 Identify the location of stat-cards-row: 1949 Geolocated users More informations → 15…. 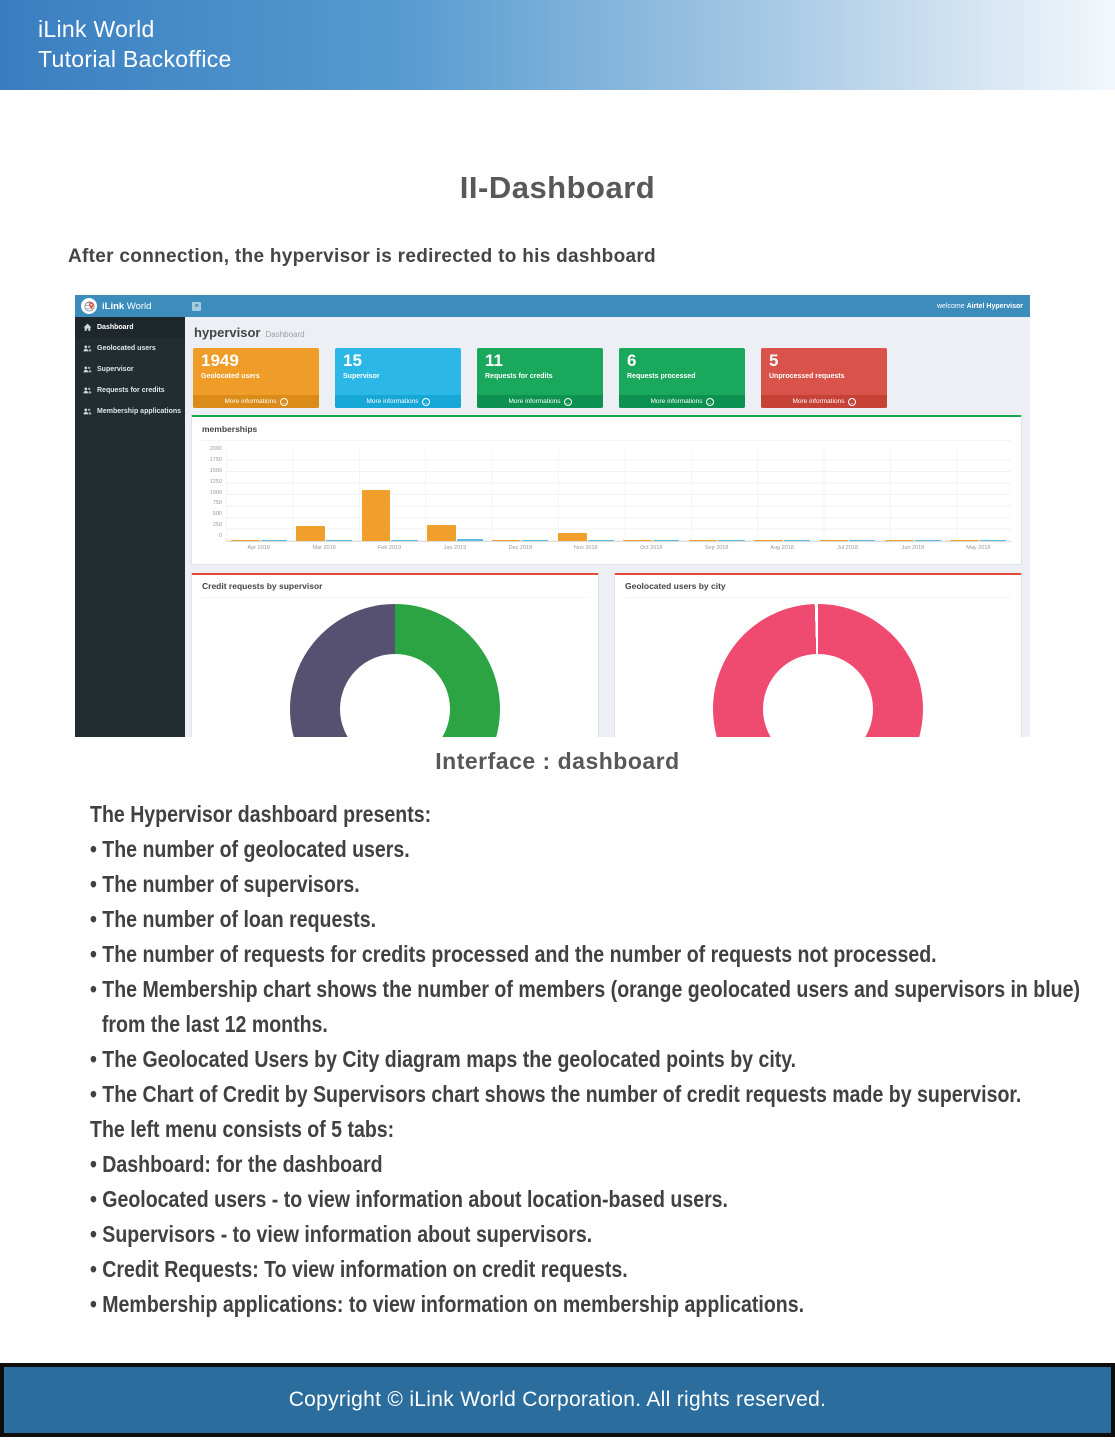
(606, 378).